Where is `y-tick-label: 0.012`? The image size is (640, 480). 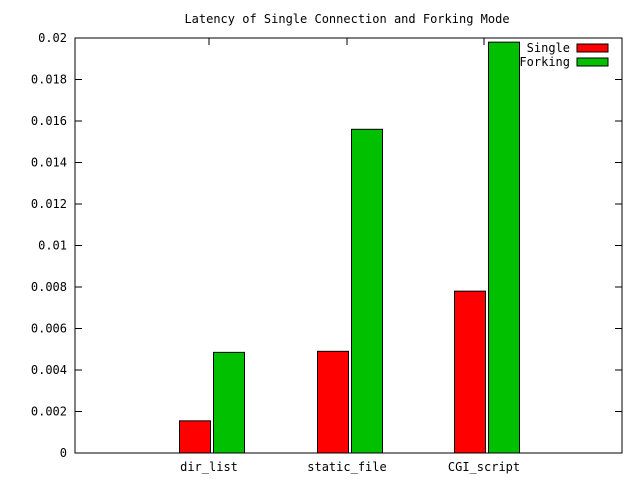 y-tick-label: 0.012 is located at coordinates (49, 204).